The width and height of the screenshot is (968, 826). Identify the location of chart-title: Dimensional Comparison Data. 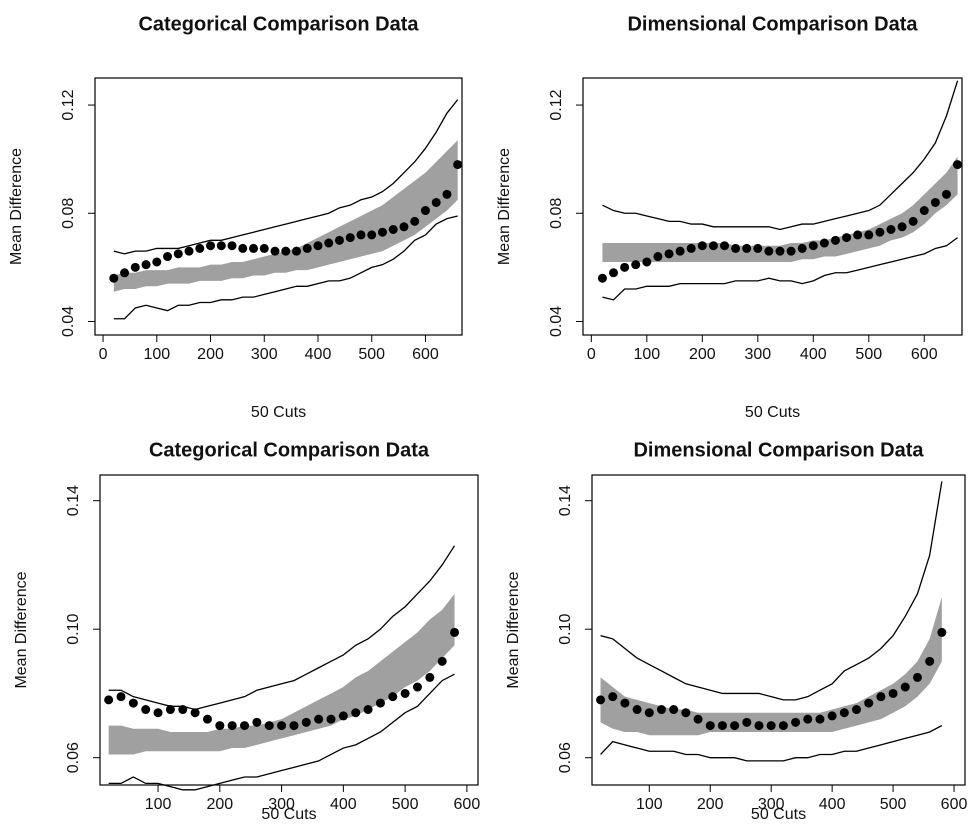
(778, 450).